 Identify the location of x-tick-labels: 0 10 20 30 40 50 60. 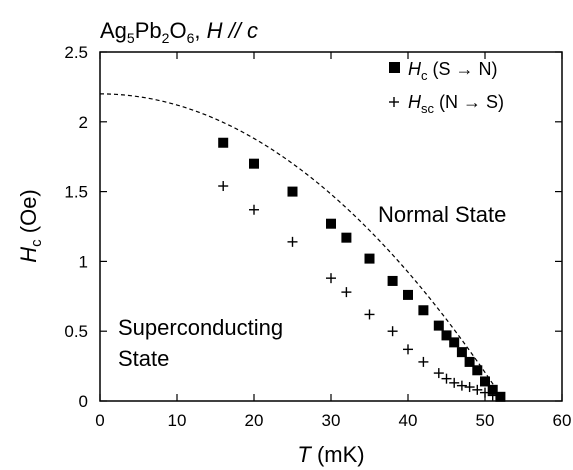
(333, 420).